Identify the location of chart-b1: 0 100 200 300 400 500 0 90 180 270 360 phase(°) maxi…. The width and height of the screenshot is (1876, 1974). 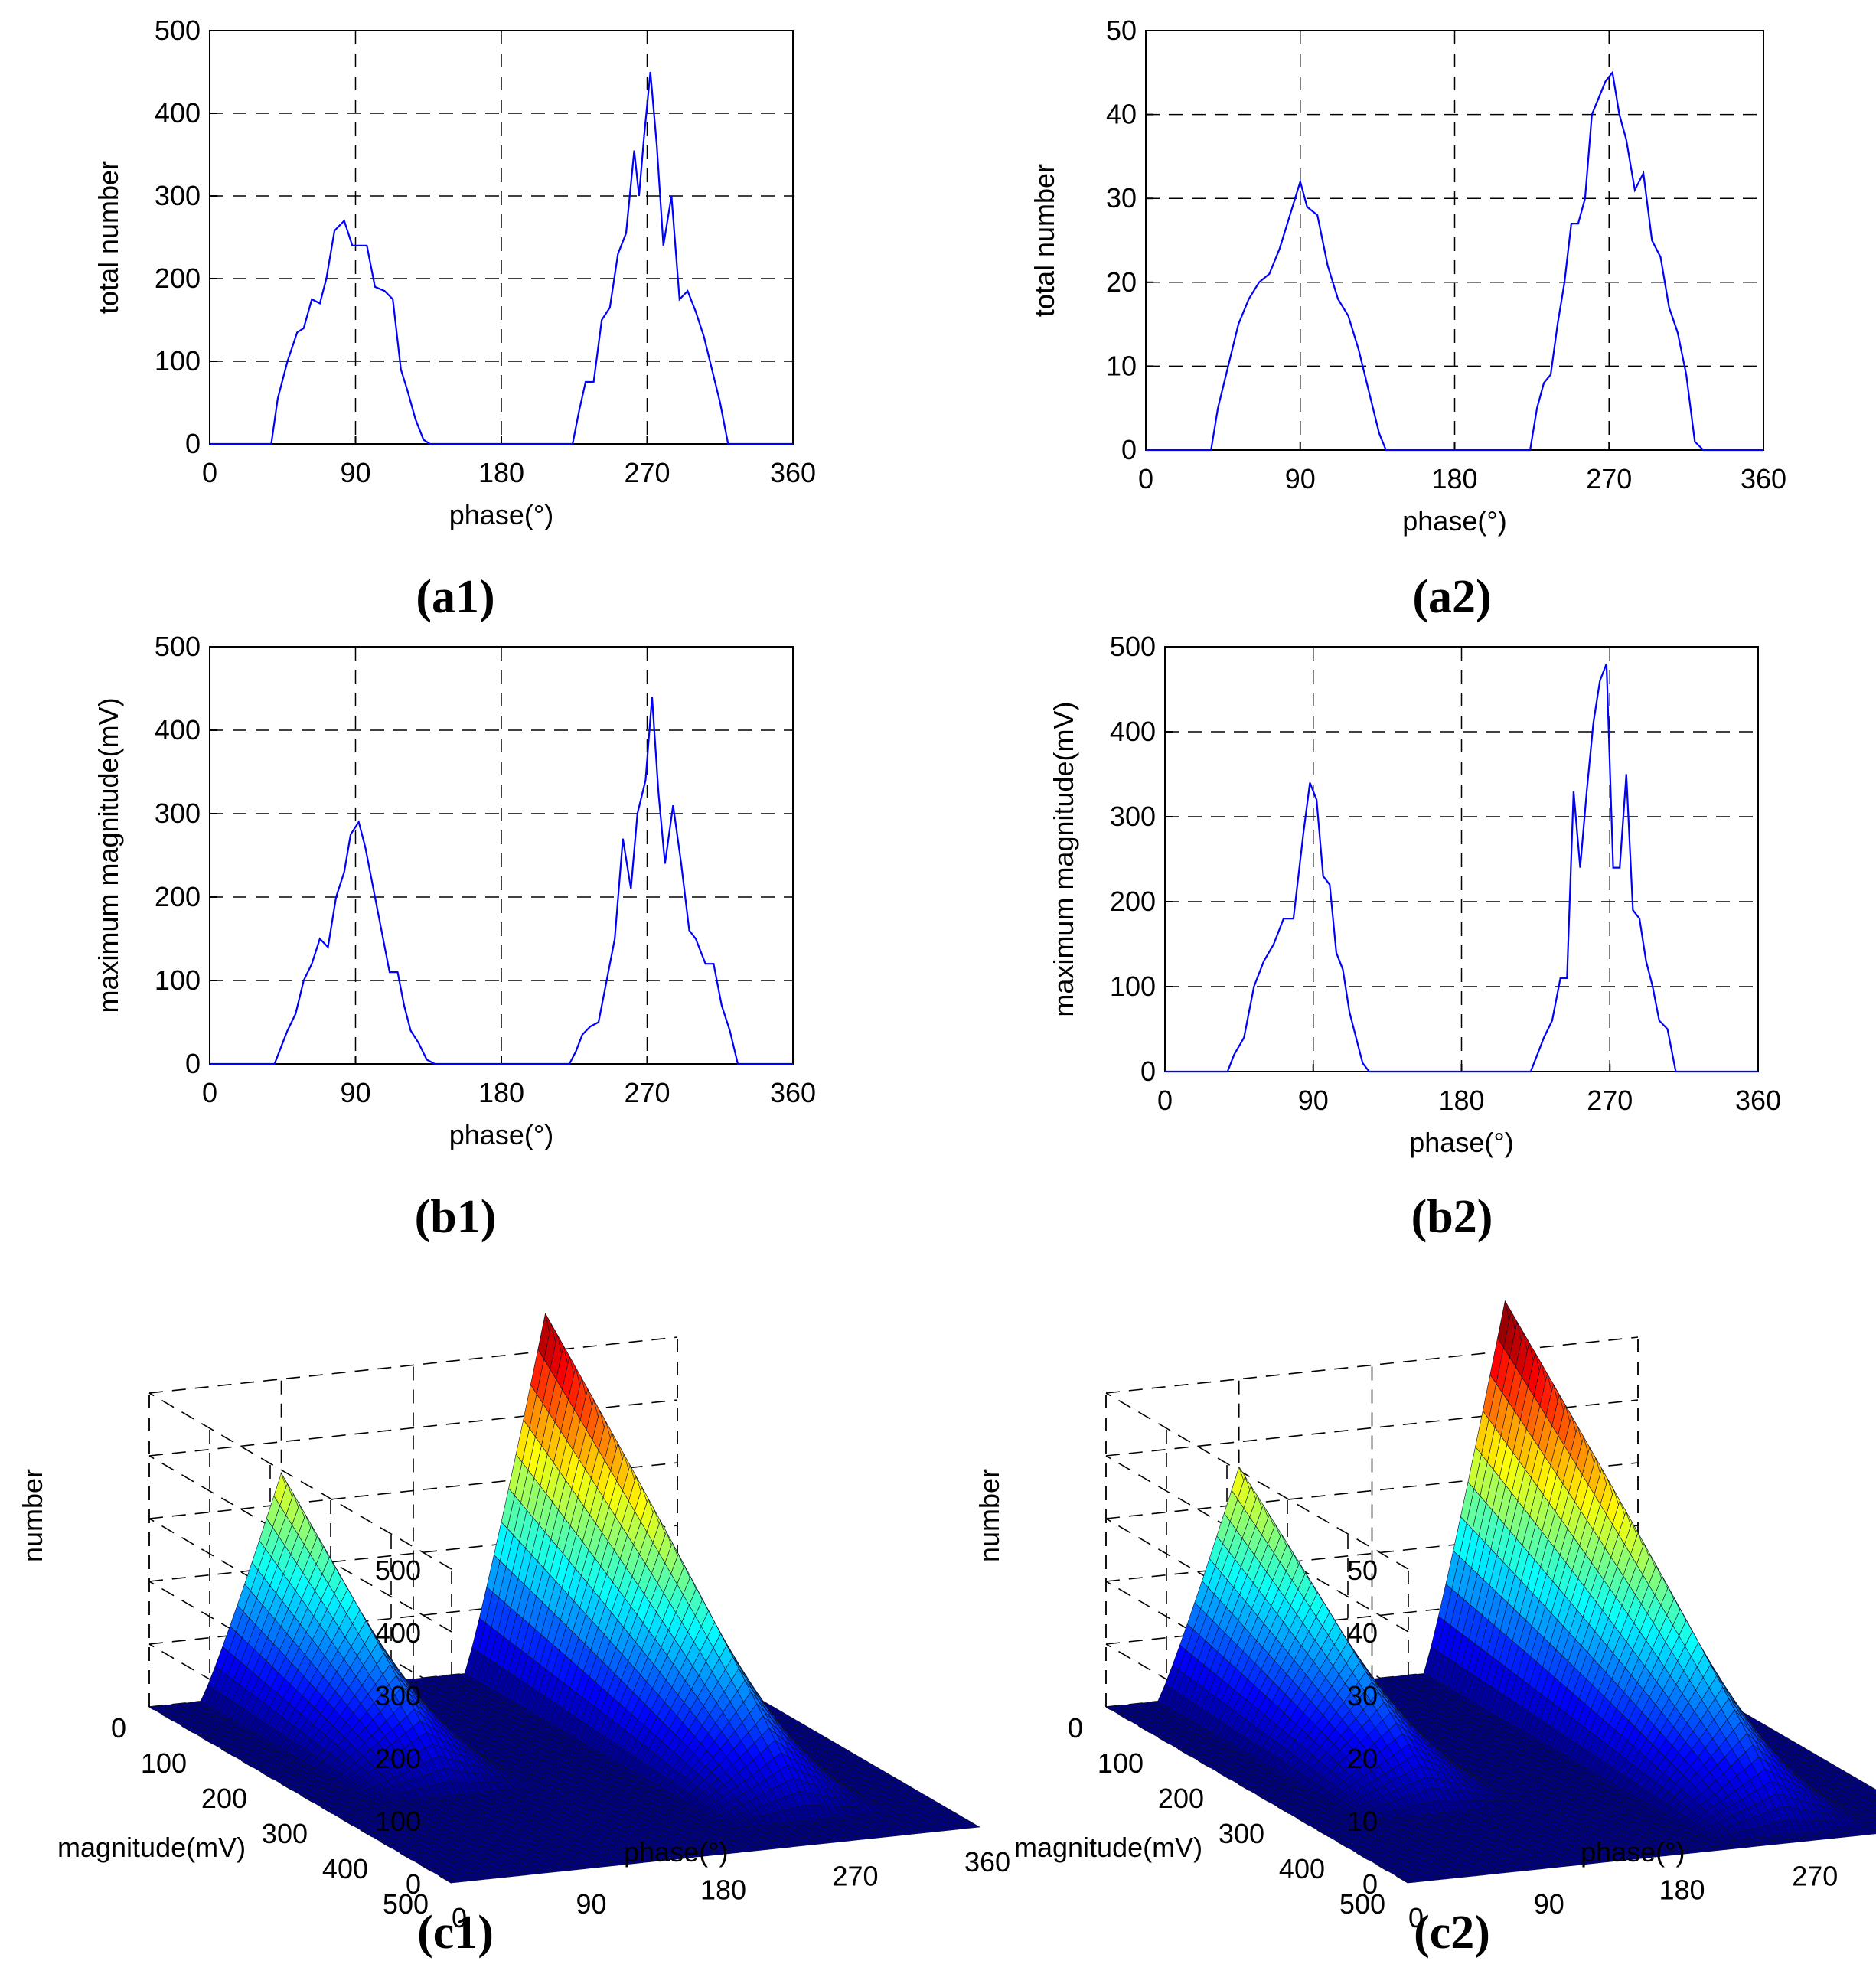
(454, 937).